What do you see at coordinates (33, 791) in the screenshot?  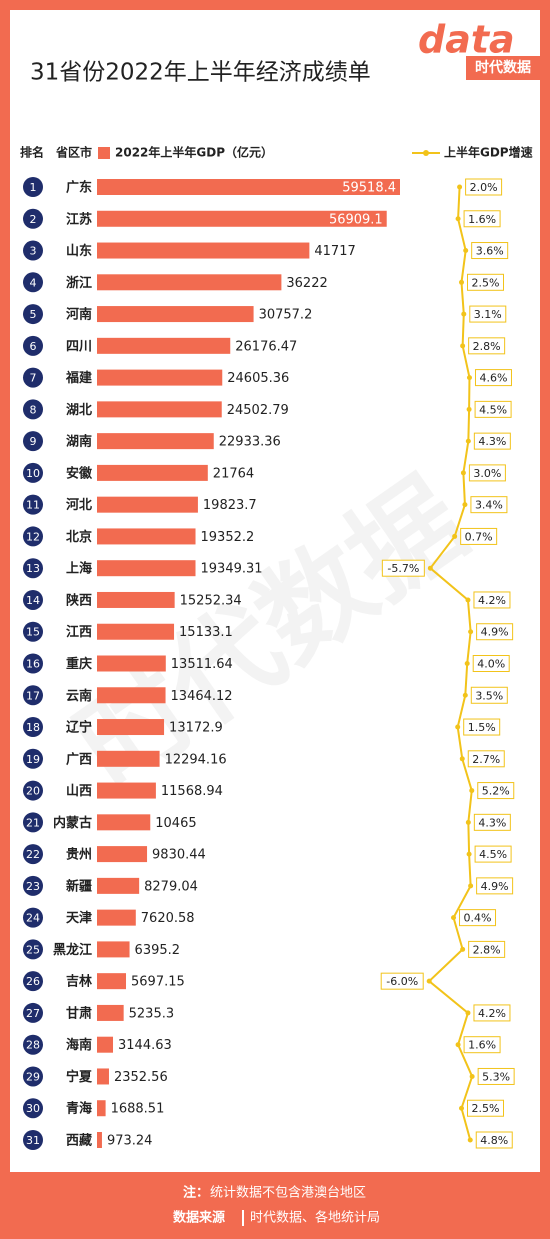 I see `rank: 20` at bounding box center [33, 791].